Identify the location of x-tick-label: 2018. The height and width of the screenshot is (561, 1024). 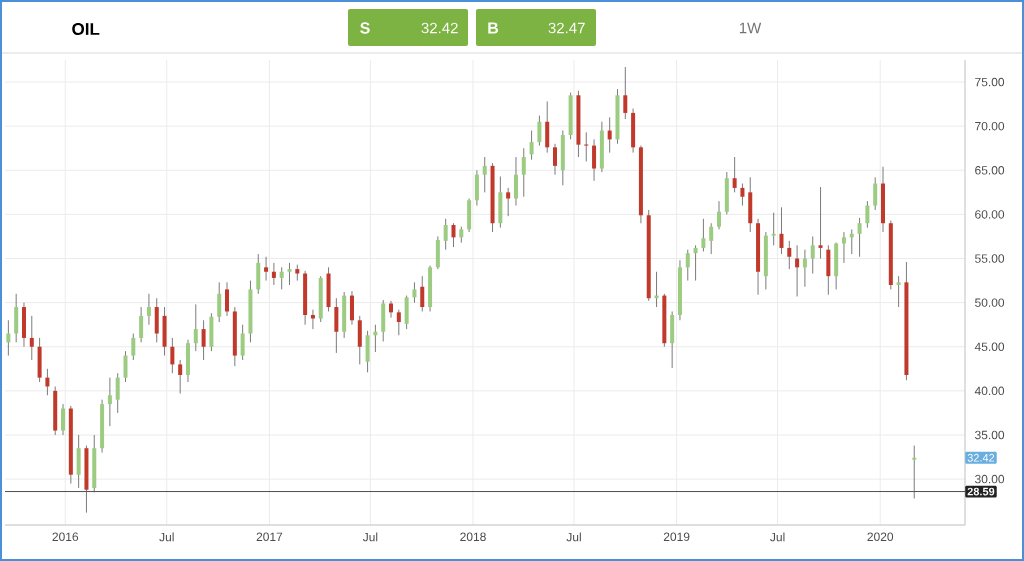
(473, 537).